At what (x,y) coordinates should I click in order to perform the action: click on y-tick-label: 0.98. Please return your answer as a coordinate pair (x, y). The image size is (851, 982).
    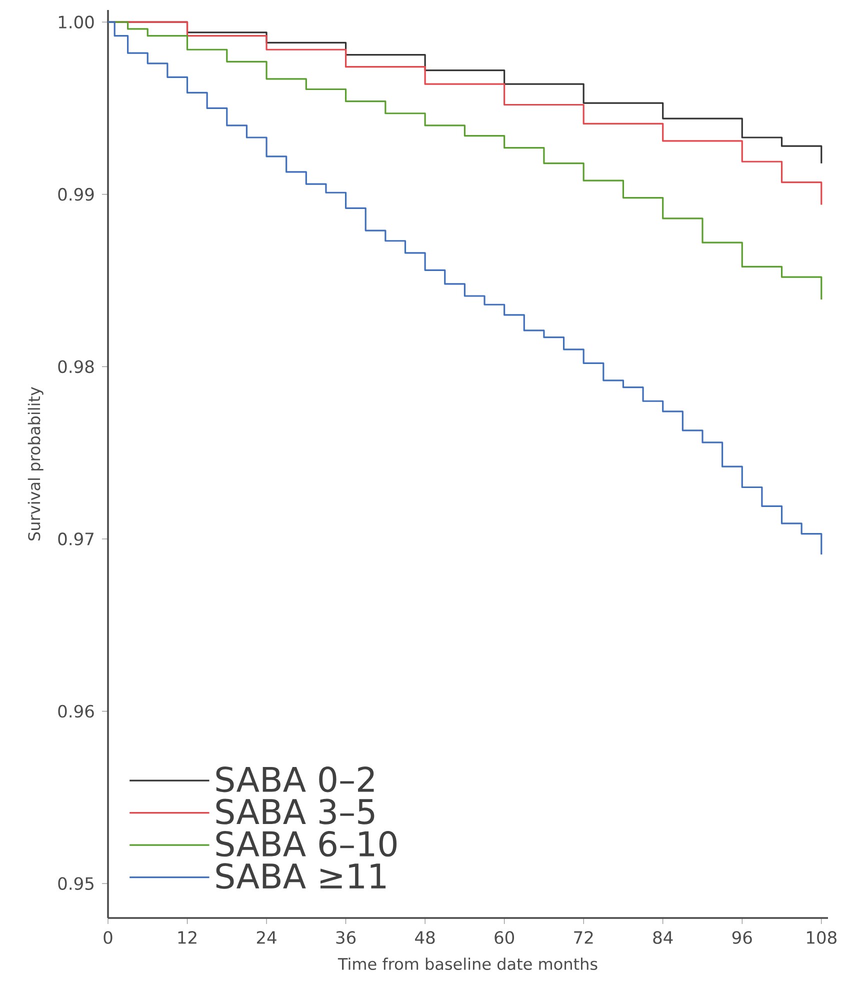
    Looking at the image, I should click on (76, 367).